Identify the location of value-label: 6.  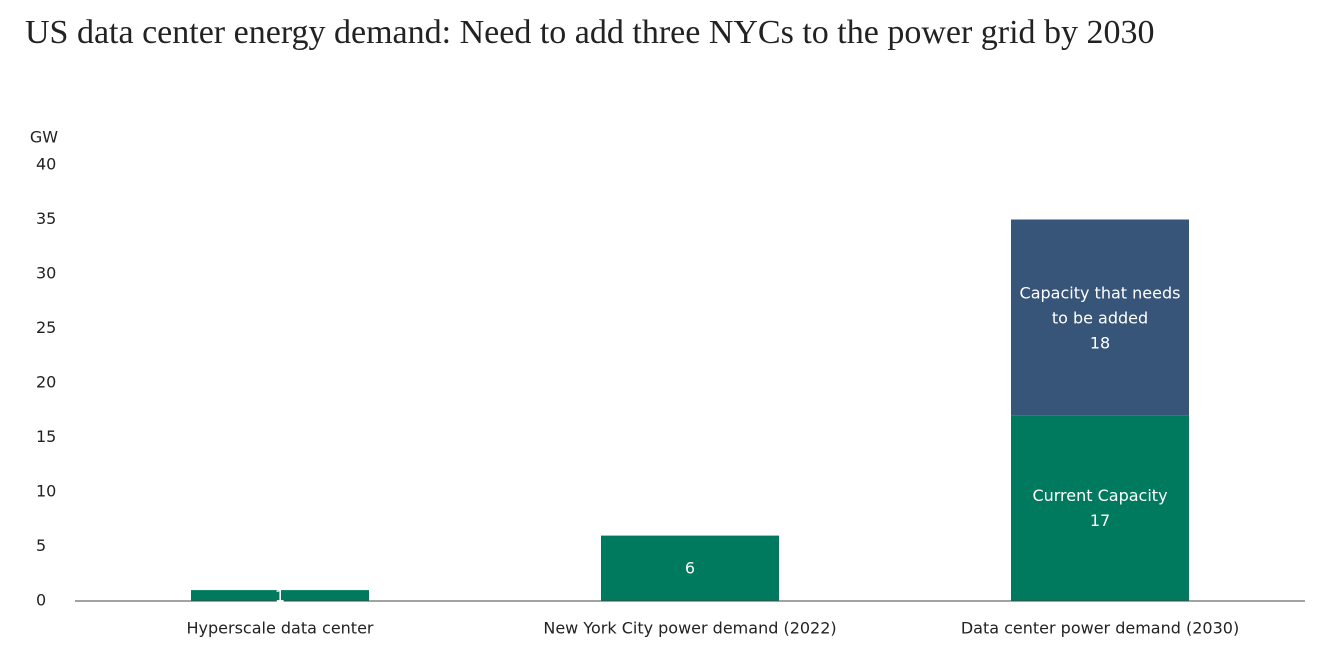
(690, 568).